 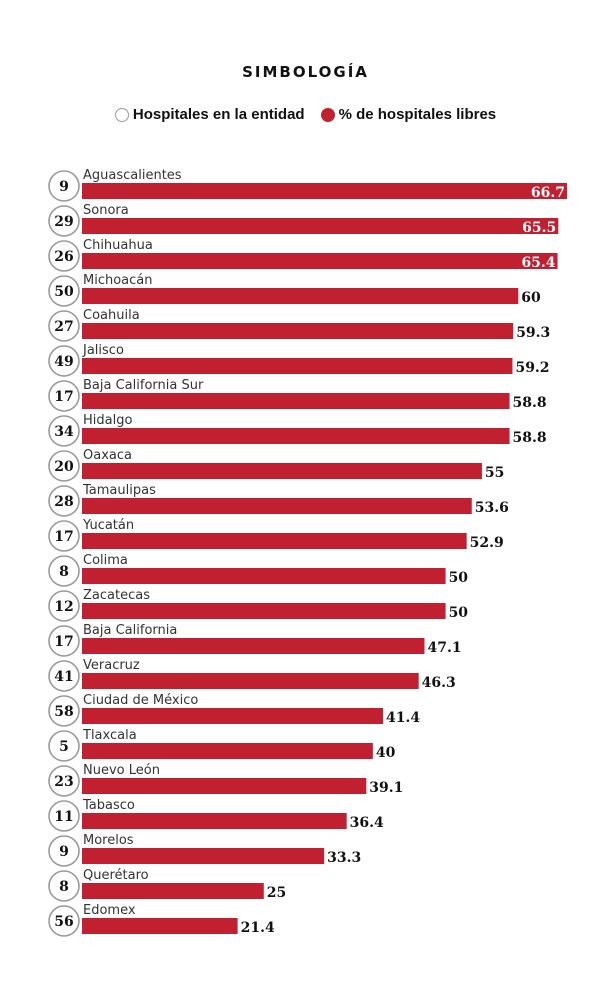 What do you see at coordinates (494, 473) in the screenshot?
I see `value-label: 55` at bounding box center [494, 473].